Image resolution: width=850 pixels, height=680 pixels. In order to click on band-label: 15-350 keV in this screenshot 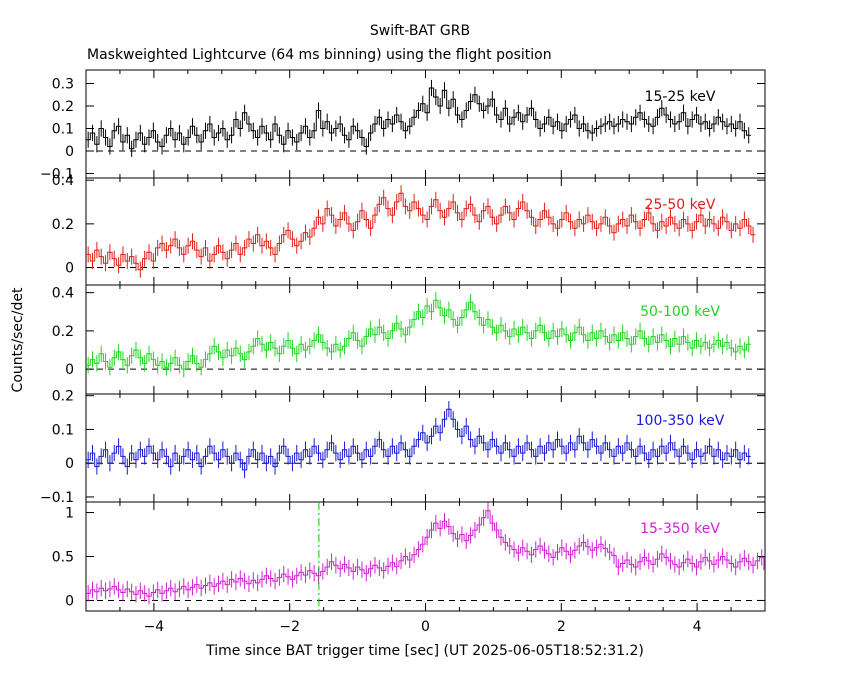, I will do `click(680, 529)`.